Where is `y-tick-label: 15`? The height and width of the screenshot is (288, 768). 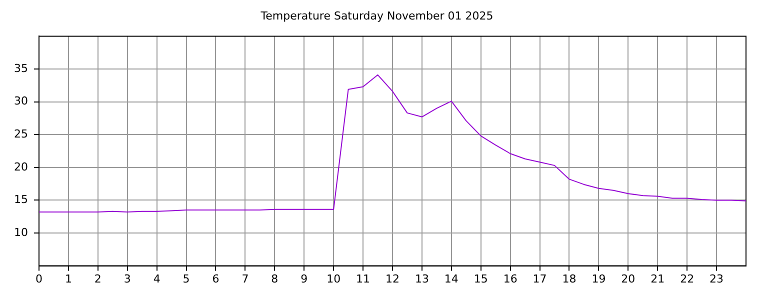 y-tick-label: 15 is located at coordinates (21, 199).